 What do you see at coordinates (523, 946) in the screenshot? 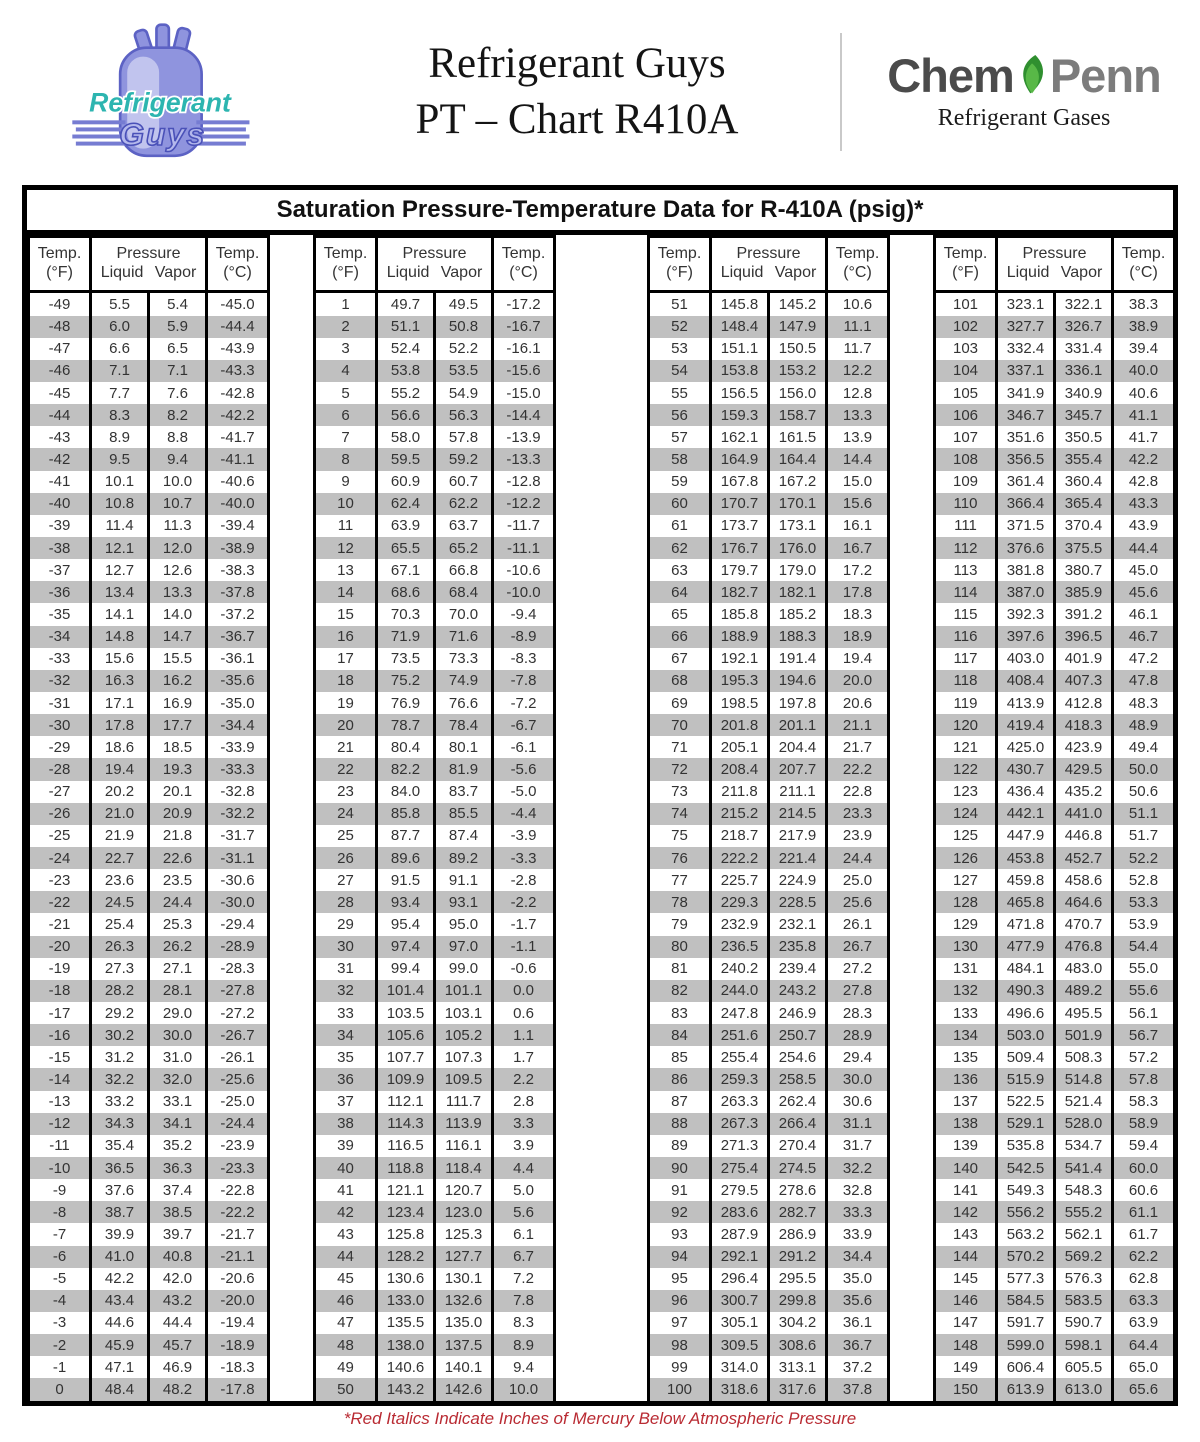
I see `cell-temp-c: -1.1` at bounding box center [523, 946].